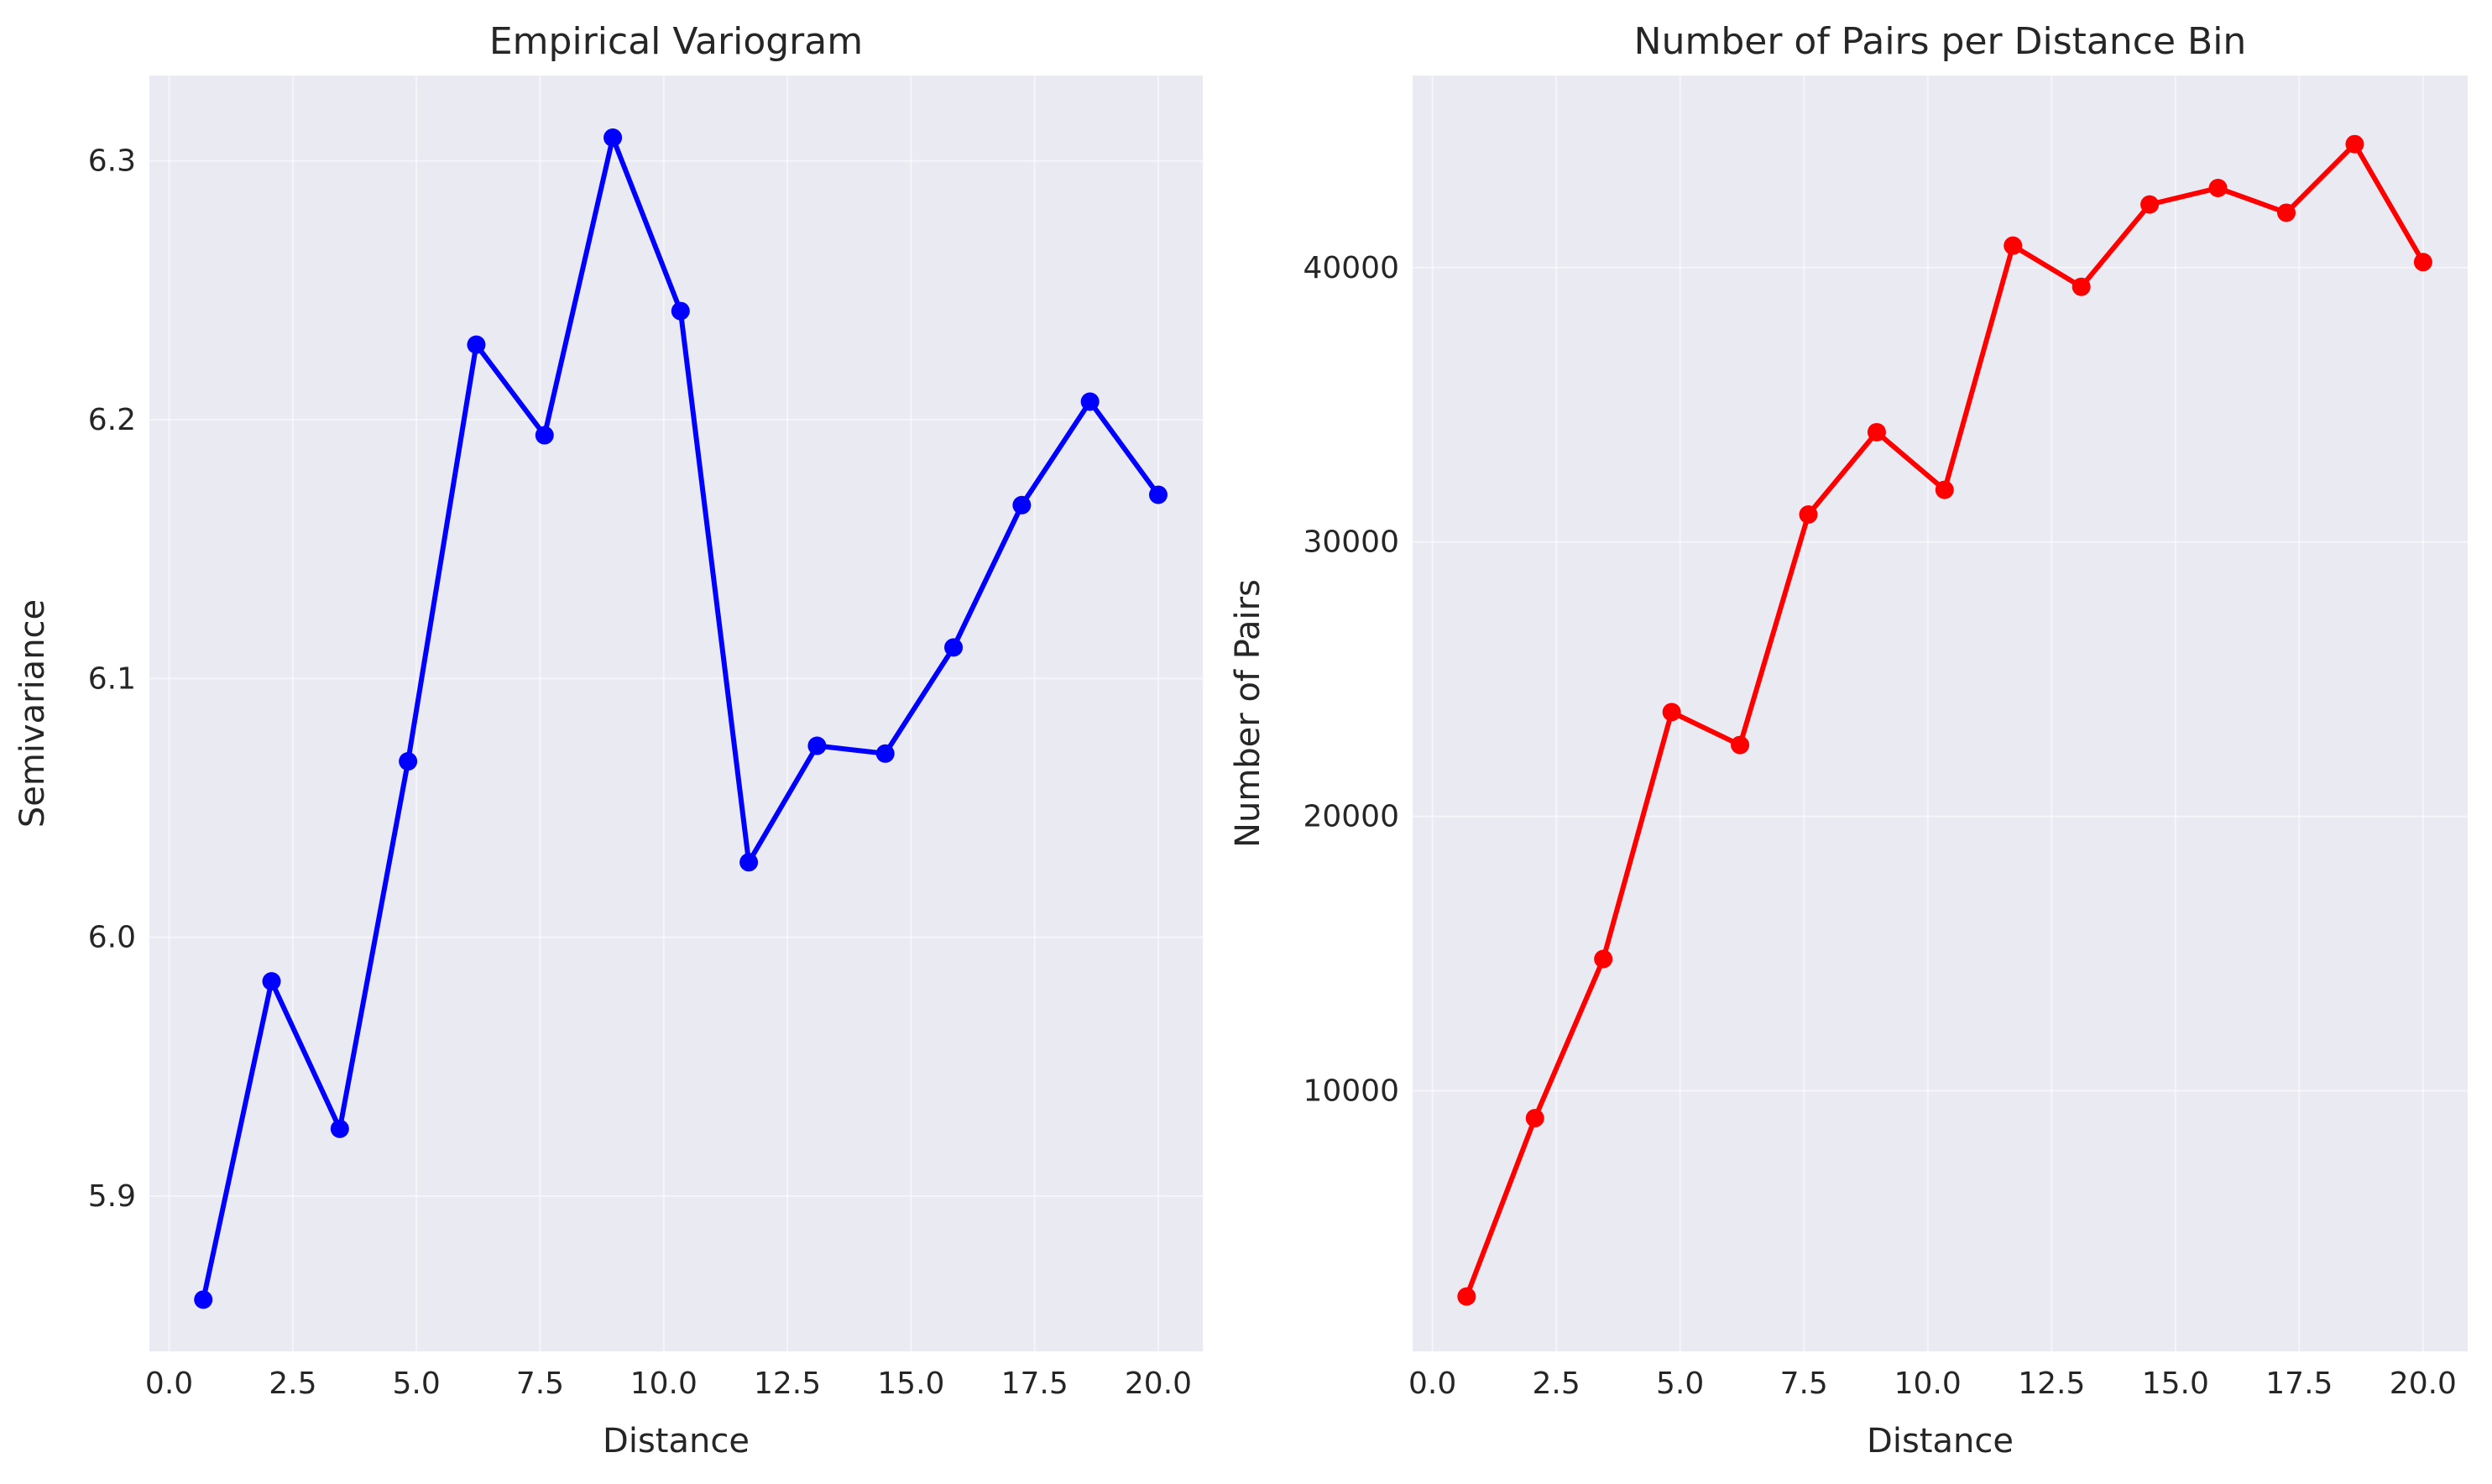 This screenshot has width=2492, height=1484. What do you see at coordinates (676, 41) in the screenshot?
I see `chart-title: Empirical Variogram` at bounding box center [676, 41].